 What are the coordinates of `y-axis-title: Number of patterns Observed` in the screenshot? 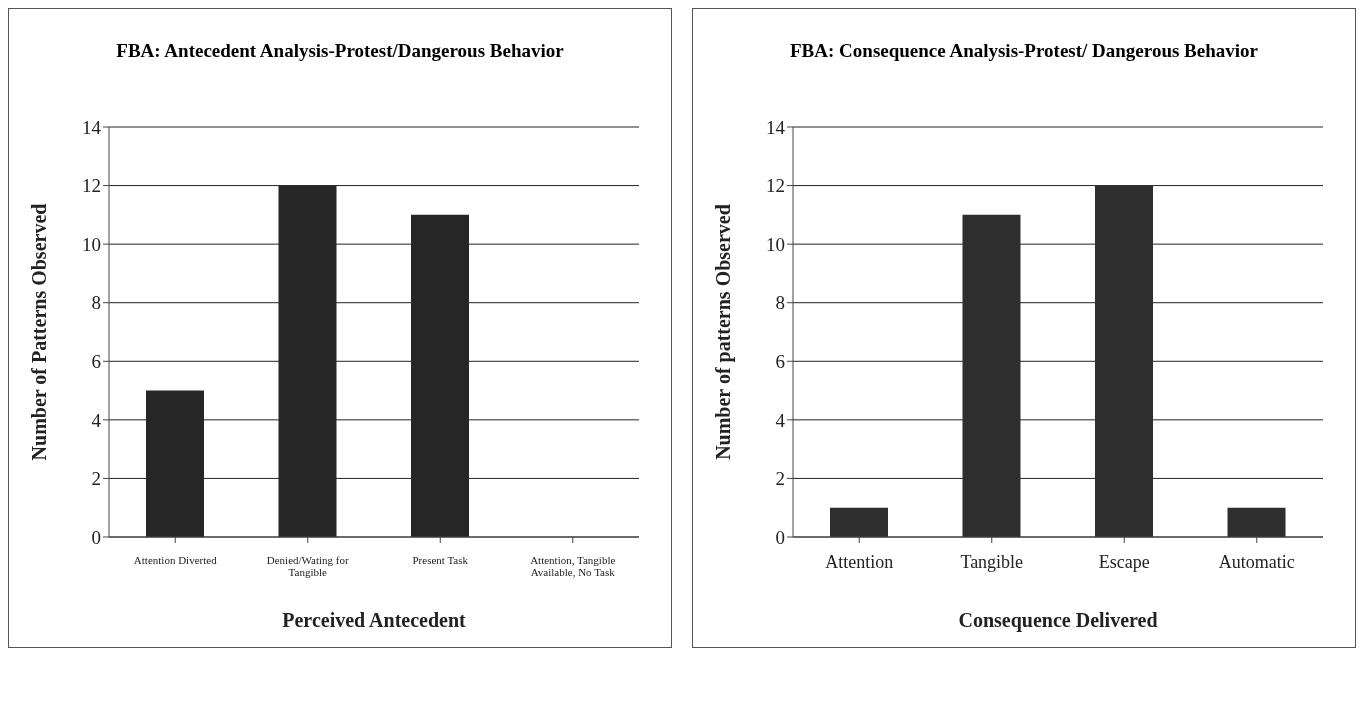 It's located at (724, 332).